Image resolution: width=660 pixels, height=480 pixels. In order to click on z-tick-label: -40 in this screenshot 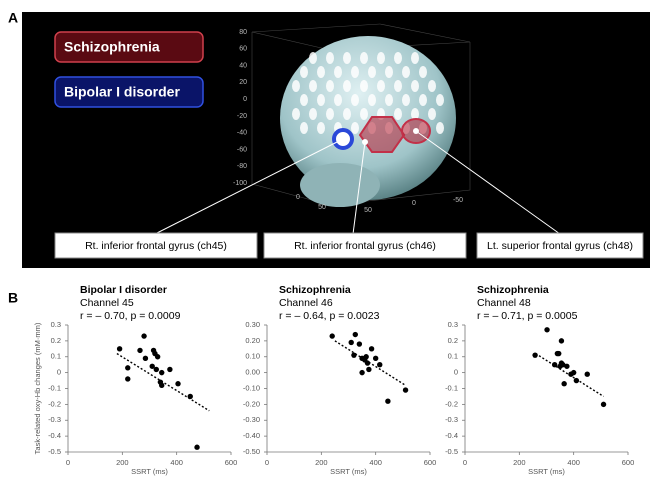, I will do `click(242, 133)`.